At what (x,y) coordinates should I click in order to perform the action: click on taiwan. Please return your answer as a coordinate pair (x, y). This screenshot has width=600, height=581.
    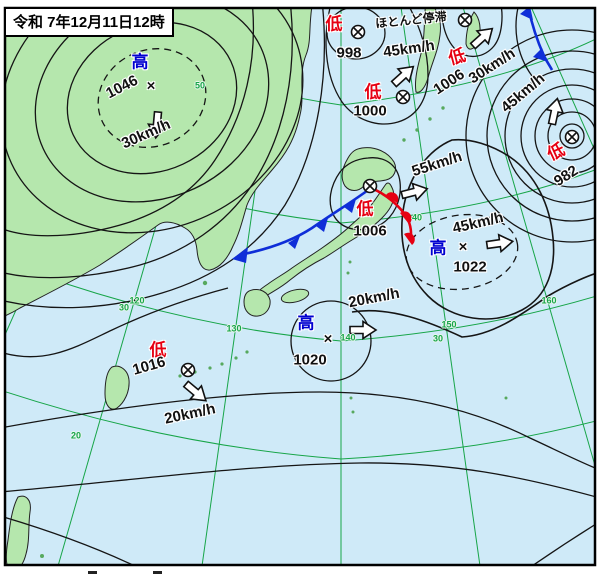
    Looking at the image, I should click on (117, 387).